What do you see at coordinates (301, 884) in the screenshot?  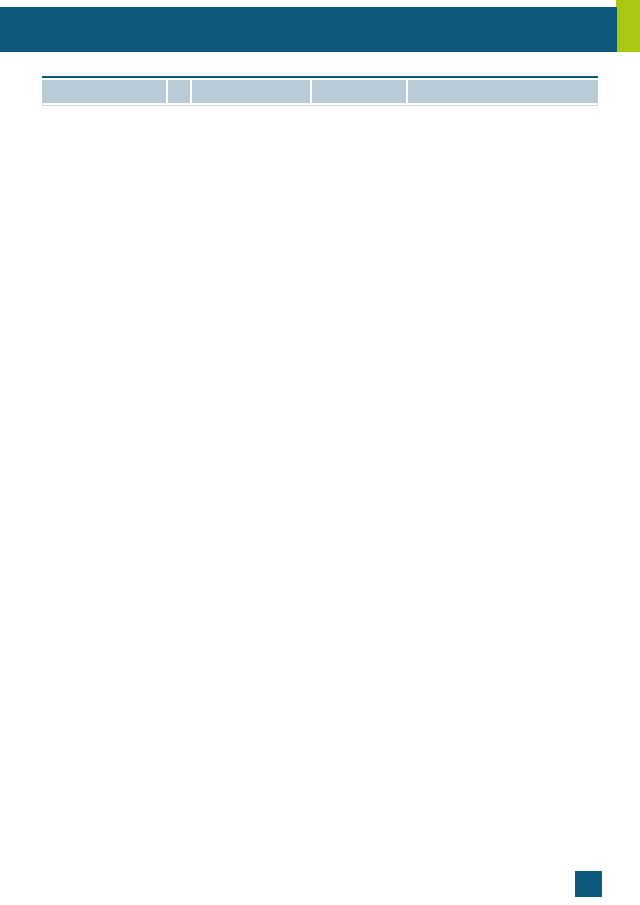 I see `page-footer` at bounding box center [301, 884].